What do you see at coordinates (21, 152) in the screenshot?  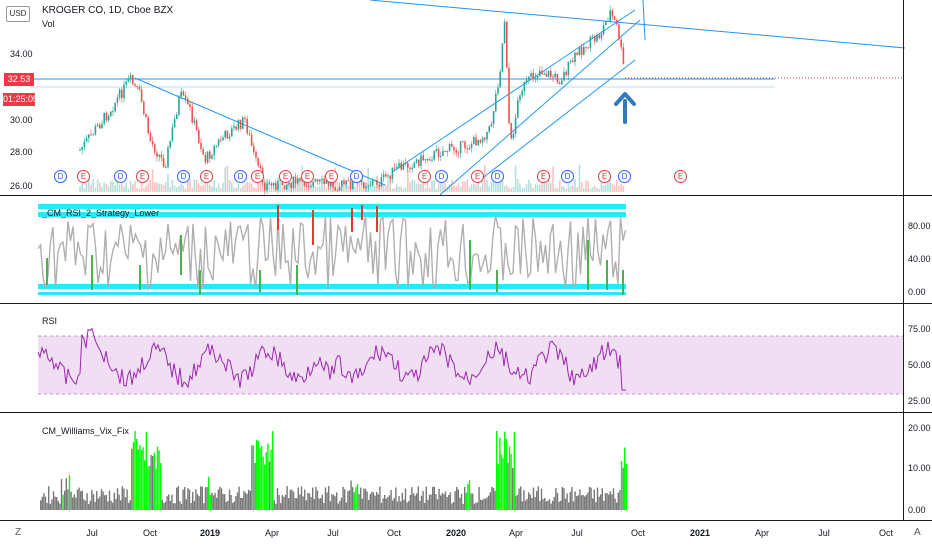 I see `price-tick: 28.00` at bounding box center [21, 152].